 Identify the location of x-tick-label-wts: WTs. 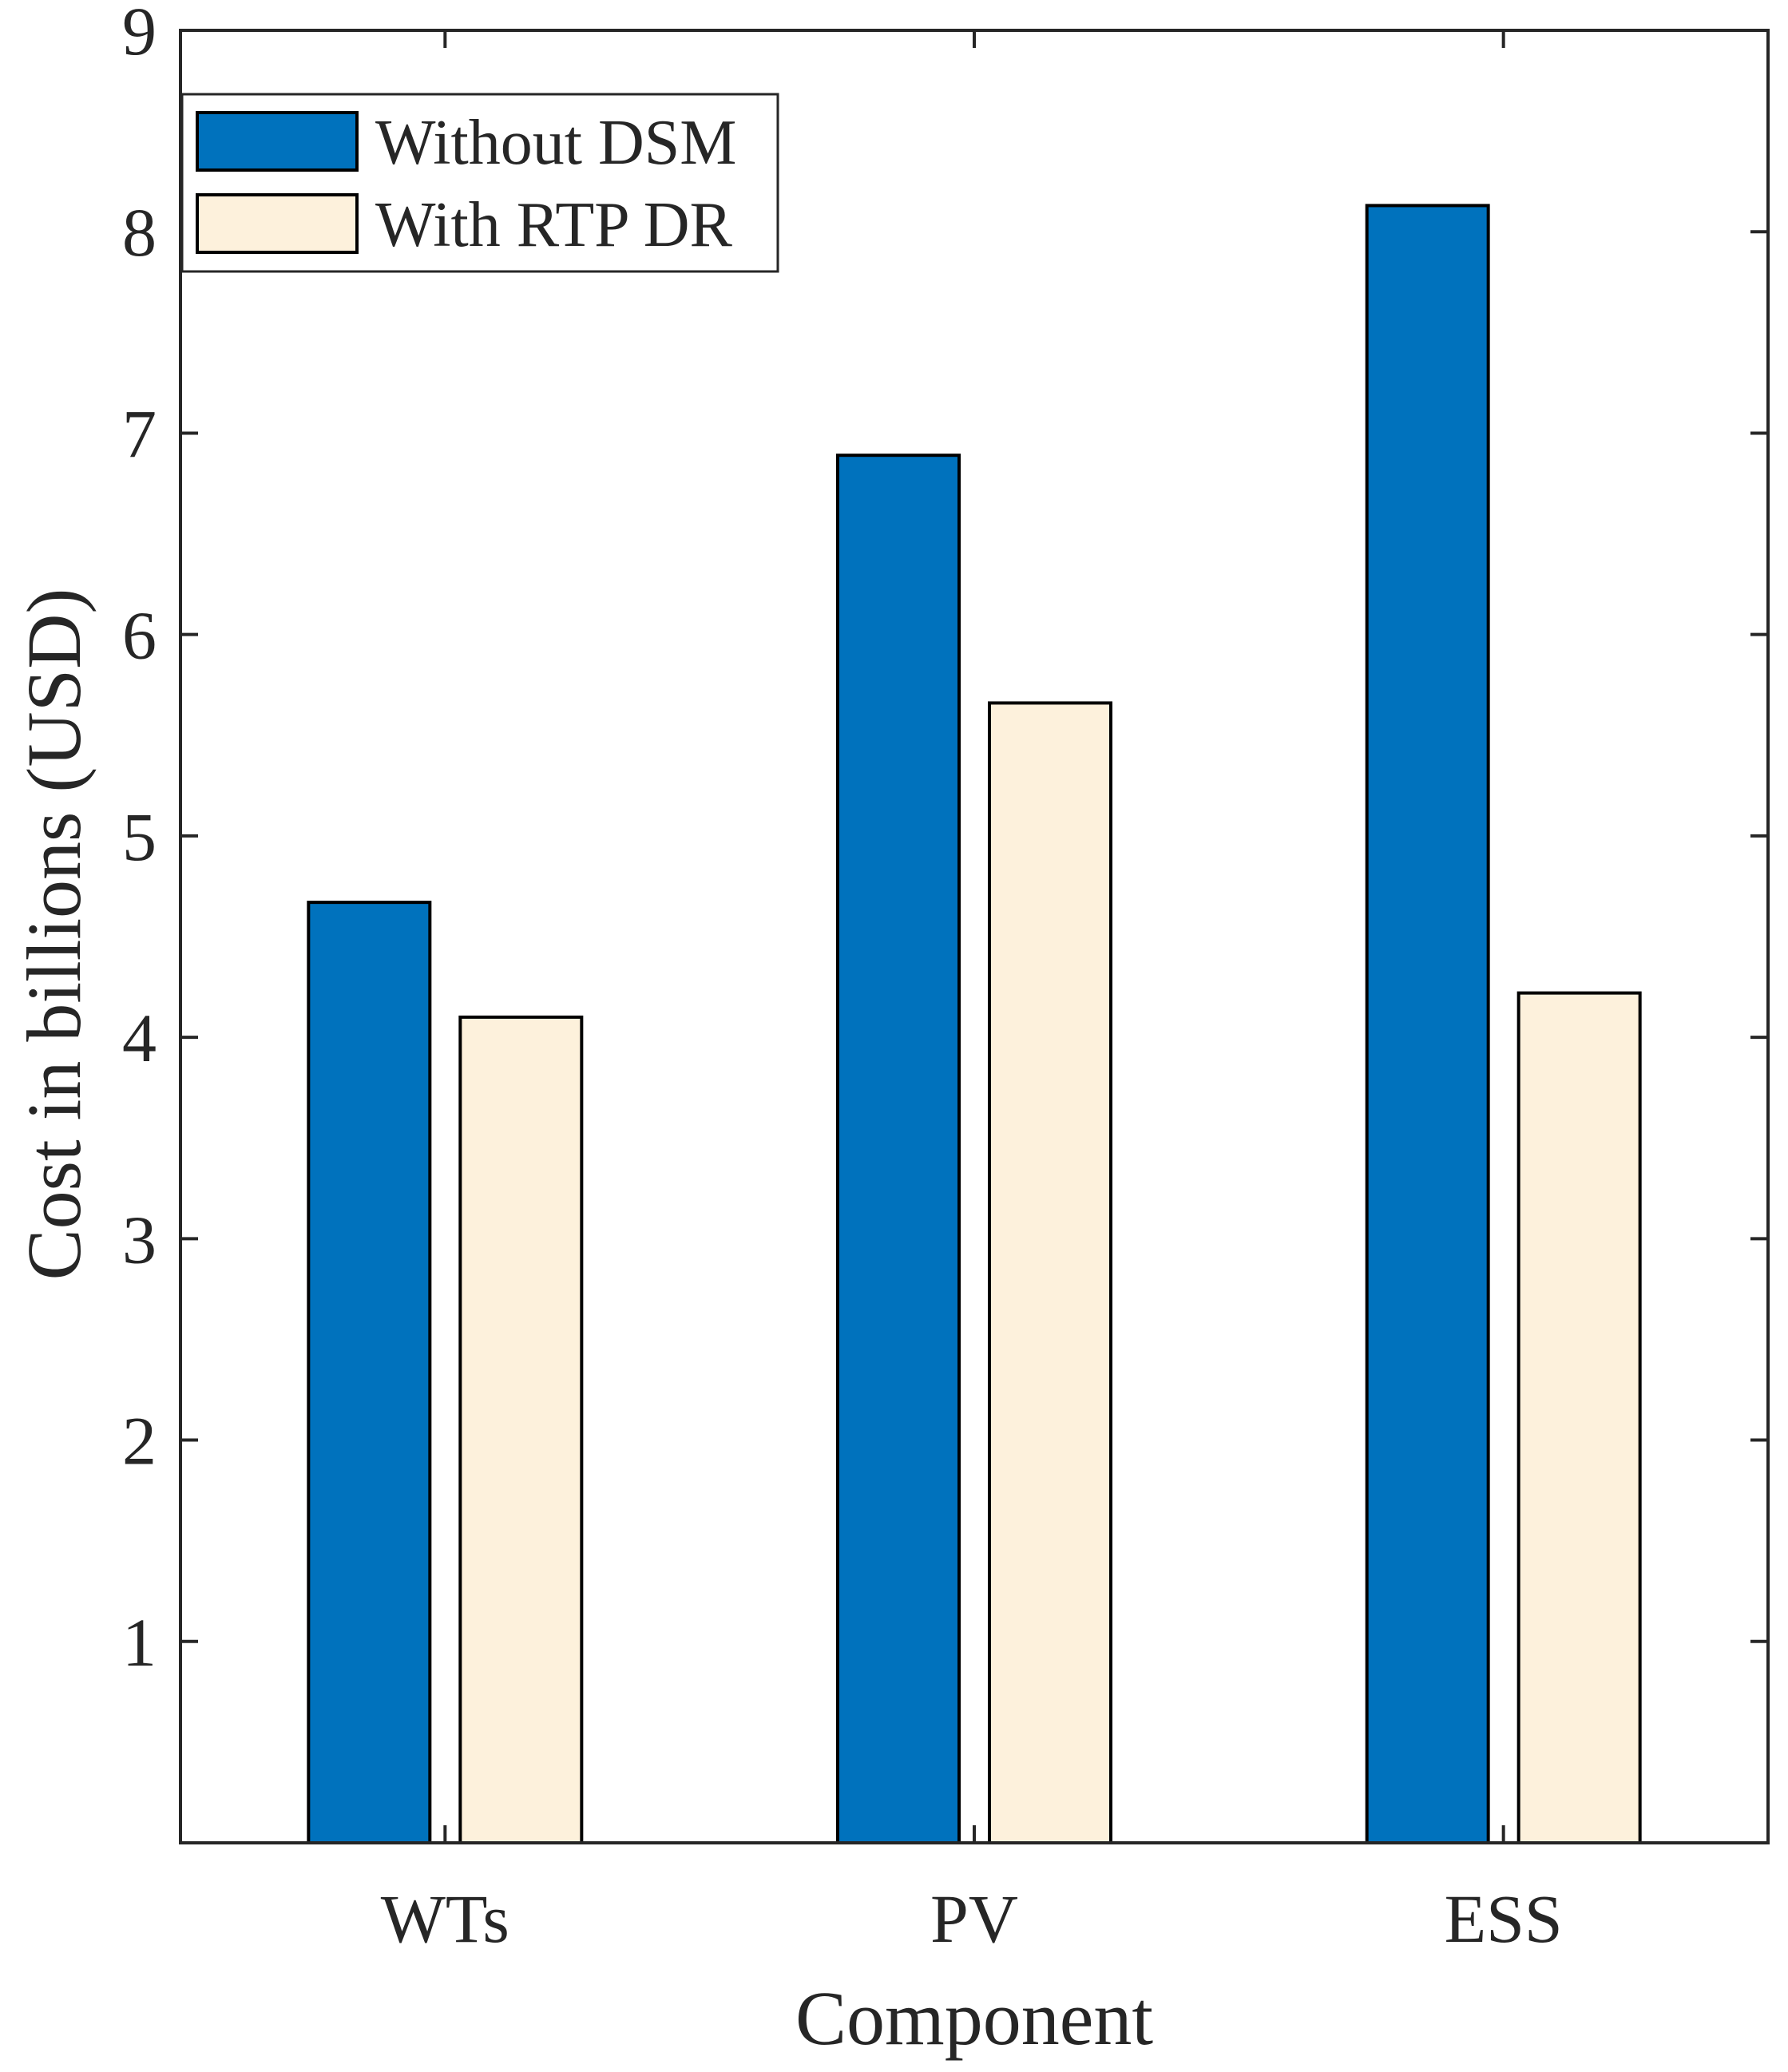
(445, 1918).